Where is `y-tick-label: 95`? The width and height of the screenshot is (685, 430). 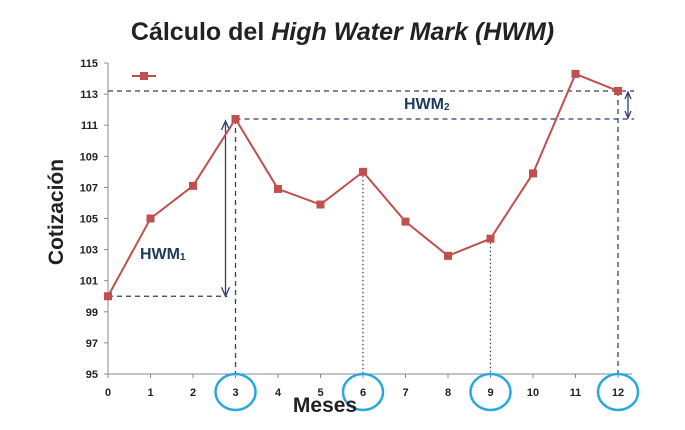 y-tick-label: 95 is located at coordinates (92, 375).